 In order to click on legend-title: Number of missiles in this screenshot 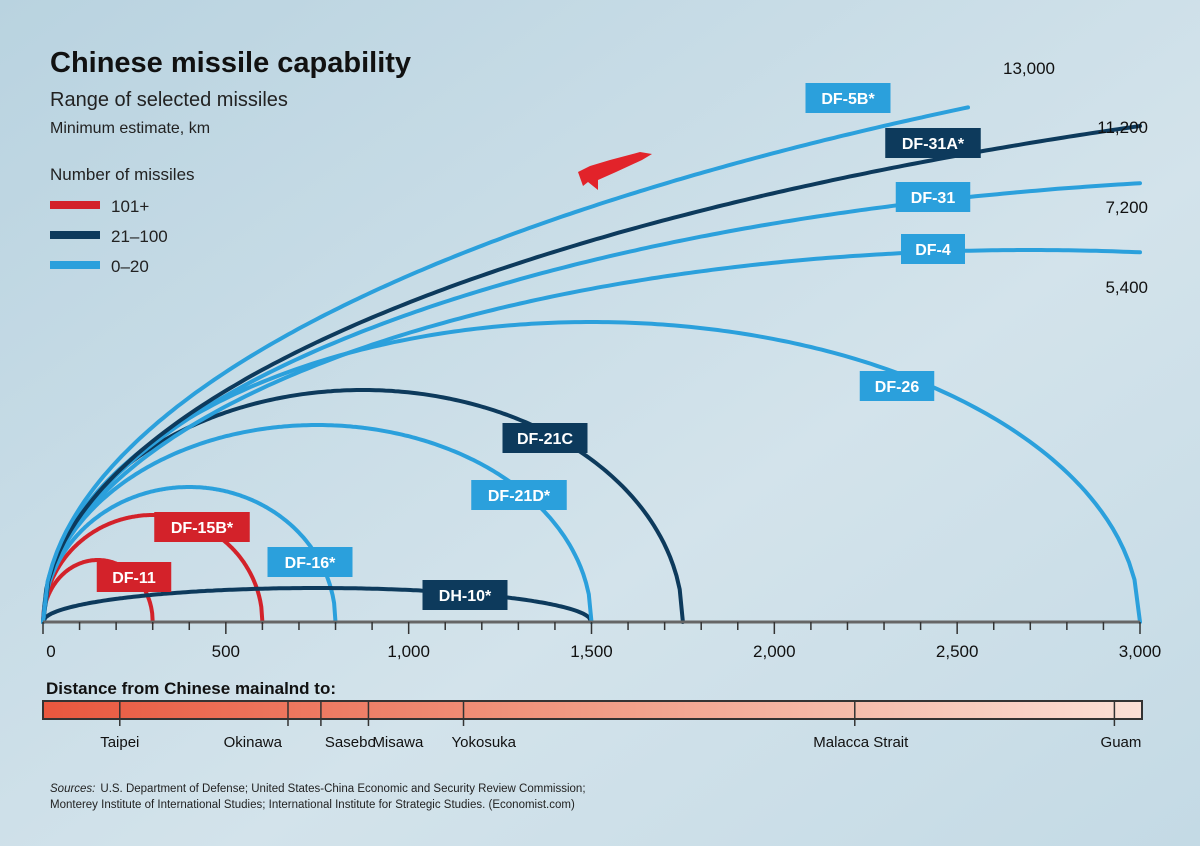, I will do `click(122, 174)`.